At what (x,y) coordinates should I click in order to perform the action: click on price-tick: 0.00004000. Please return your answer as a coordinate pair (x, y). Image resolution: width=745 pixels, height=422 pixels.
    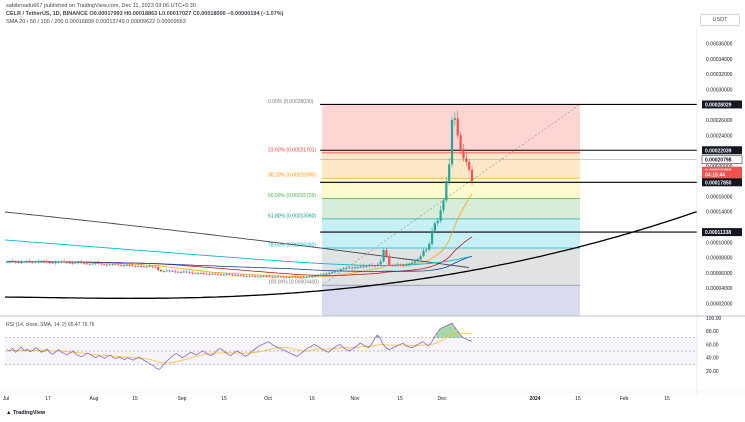
    Looking at the image, I should click on (719, 289).